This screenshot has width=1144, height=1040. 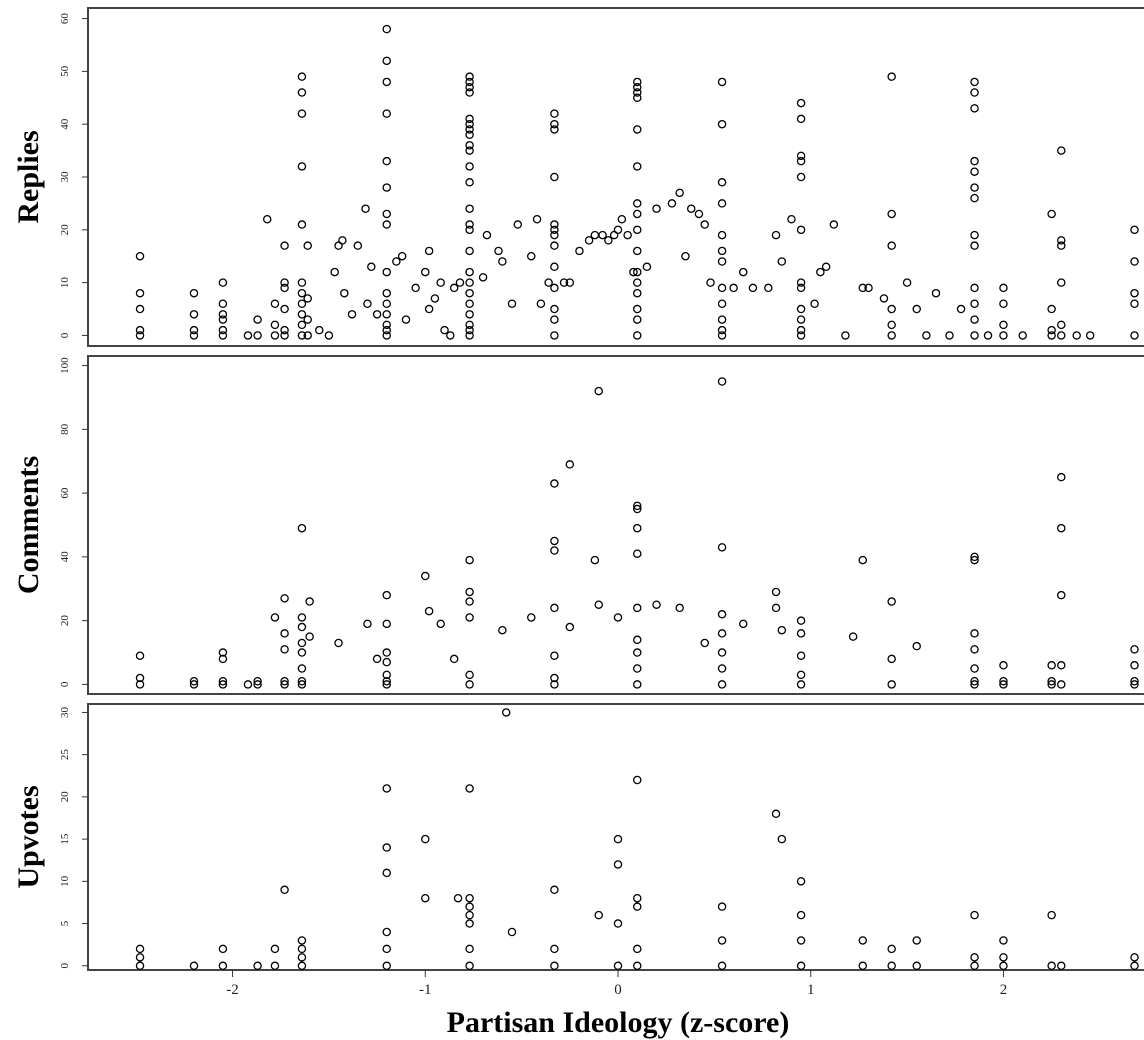 I want to click on x-tick-label: 2, so click(x=1004, y=990).